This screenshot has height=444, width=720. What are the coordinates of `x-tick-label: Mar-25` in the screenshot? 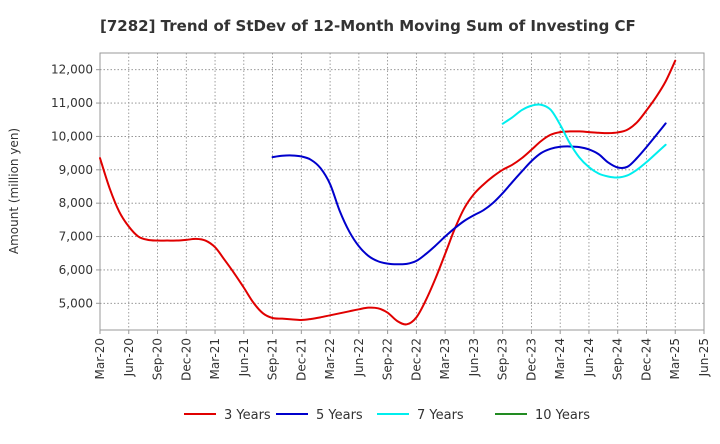 It's located at (675, 358).